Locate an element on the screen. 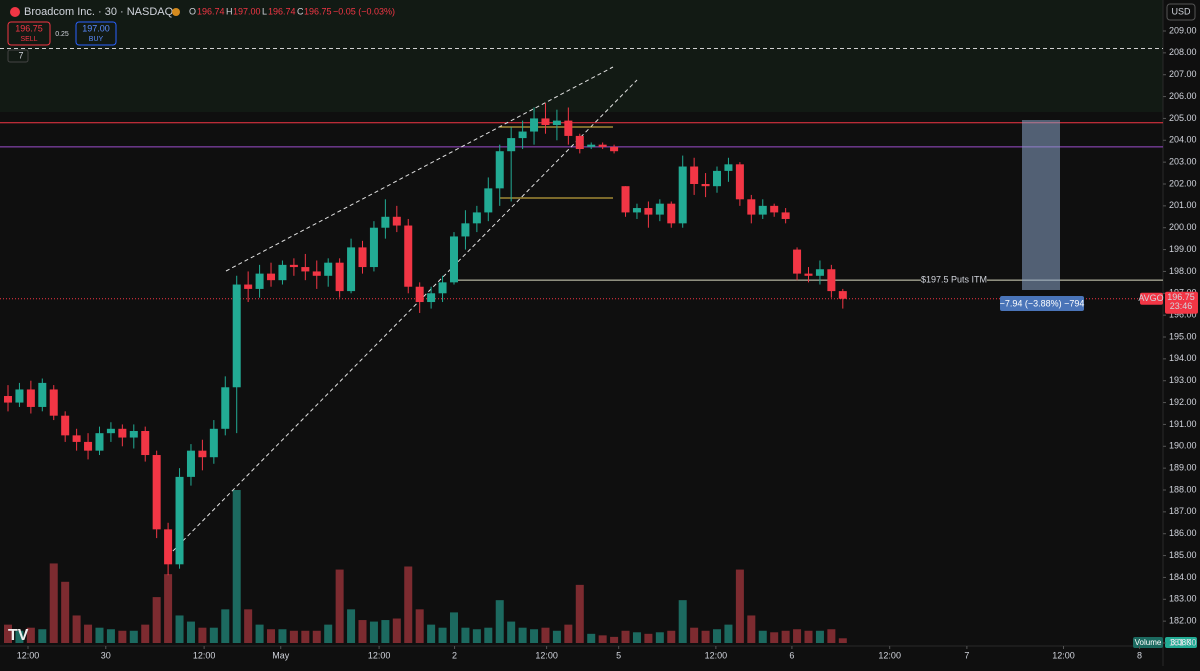 The height and width of the screenshot is (671, 1200). symbol: Broadcom Inc. · 30 · NASDAQ is located at coordinates (99, 12).